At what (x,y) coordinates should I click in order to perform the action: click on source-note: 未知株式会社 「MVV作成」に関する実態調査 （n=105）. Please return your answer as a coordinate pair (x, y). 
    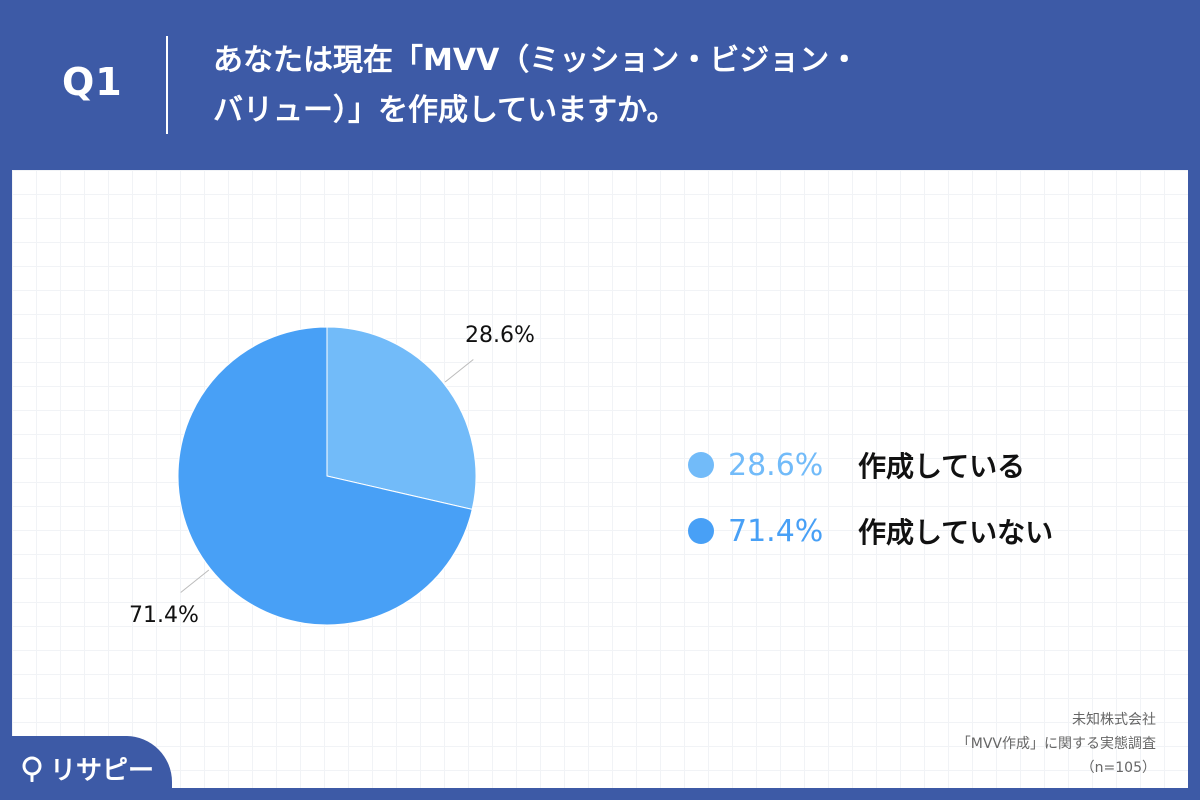
    Looking at the image, I should click on (1056, 744).